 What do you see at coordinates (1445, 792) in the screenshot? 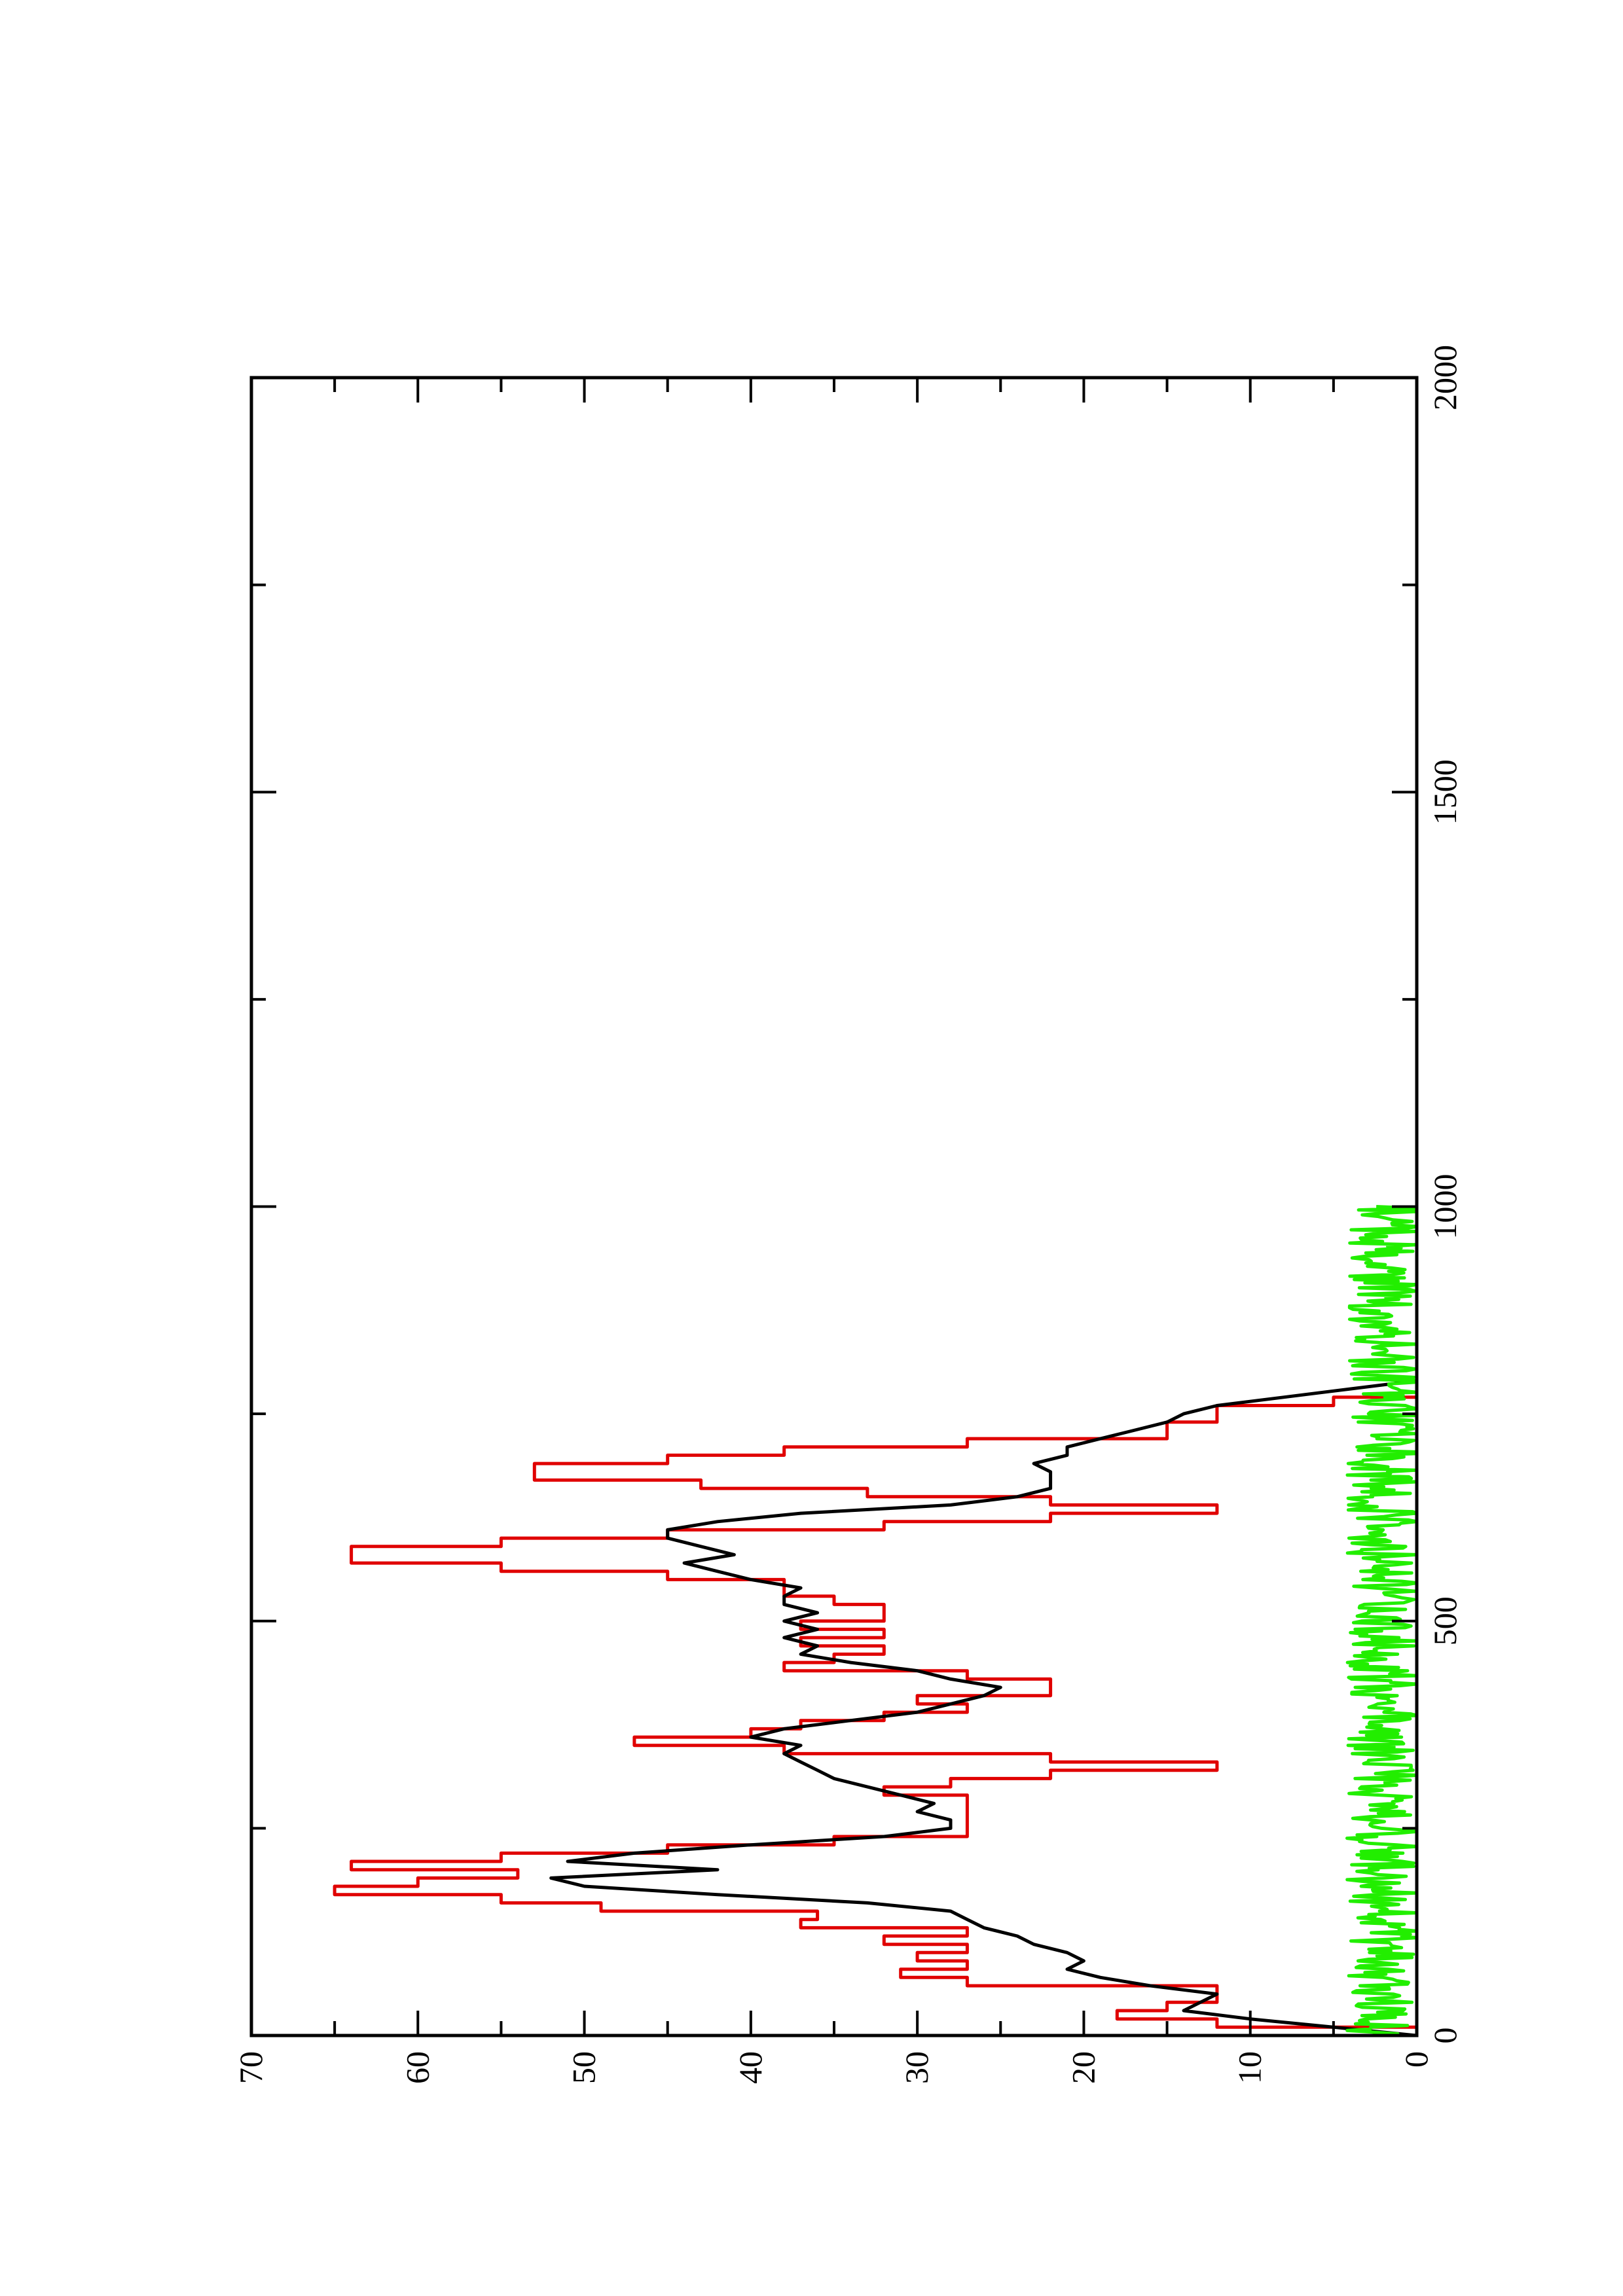
I see `x-tick-label: 1500` at bounding box center [1445, 792].